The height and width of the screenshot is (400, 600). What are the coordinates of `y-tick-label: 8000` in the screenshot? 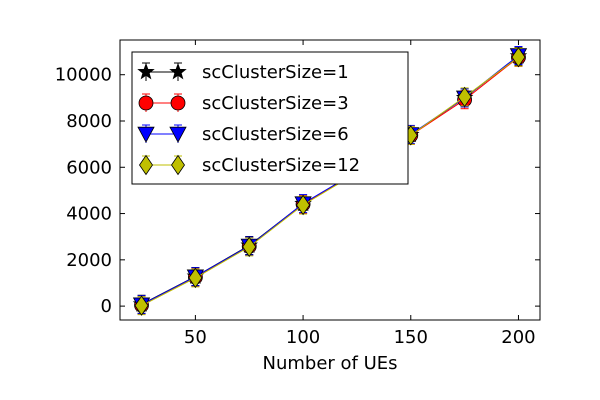 It's located at (89, 121).